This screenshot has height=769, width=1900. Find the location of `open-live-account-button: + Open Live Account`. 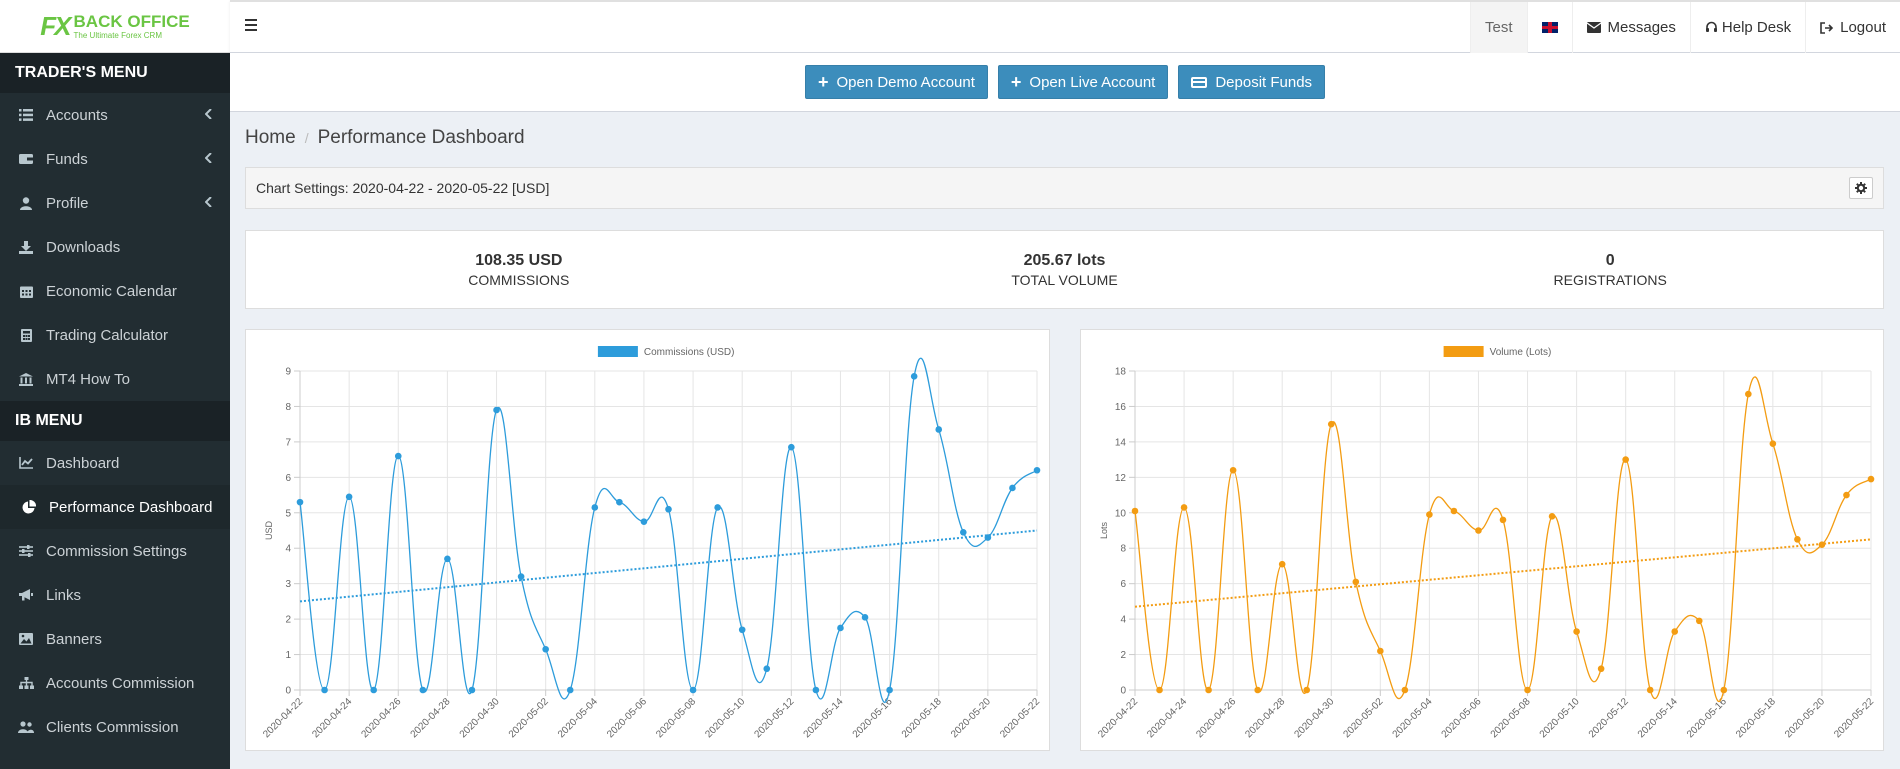

open-live-account-button: + Open Live Account is located at coordinates (1083, 82).